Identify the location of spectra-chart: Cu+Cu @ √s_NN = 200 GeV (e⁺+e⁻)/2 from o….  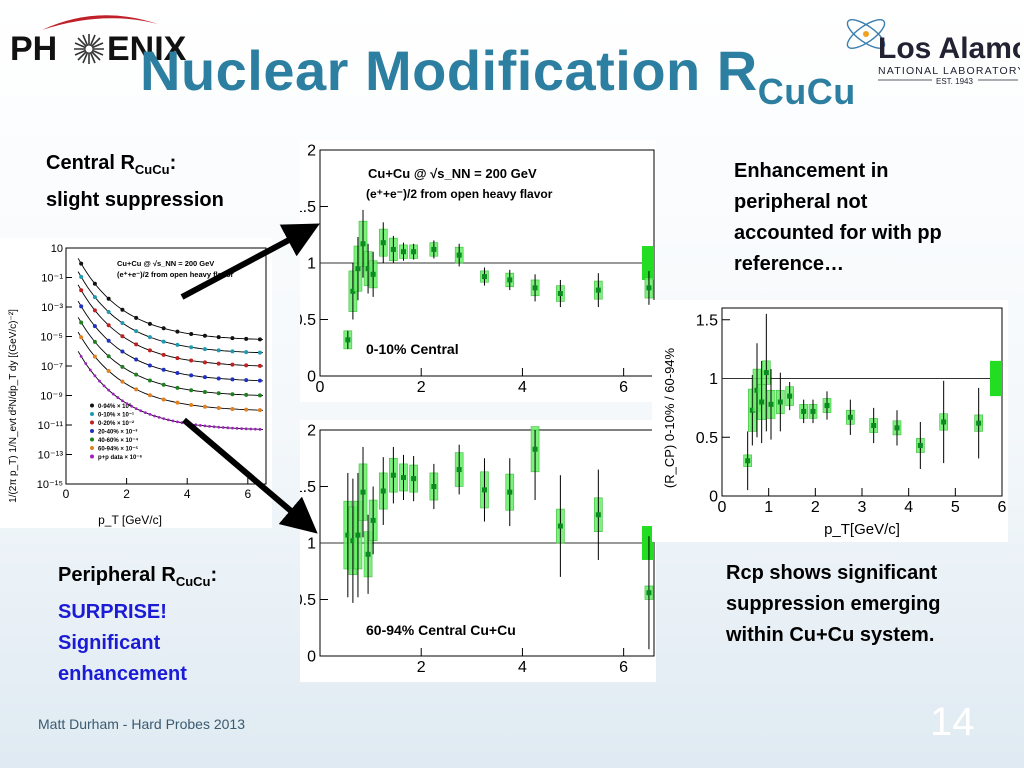
(136, 383).